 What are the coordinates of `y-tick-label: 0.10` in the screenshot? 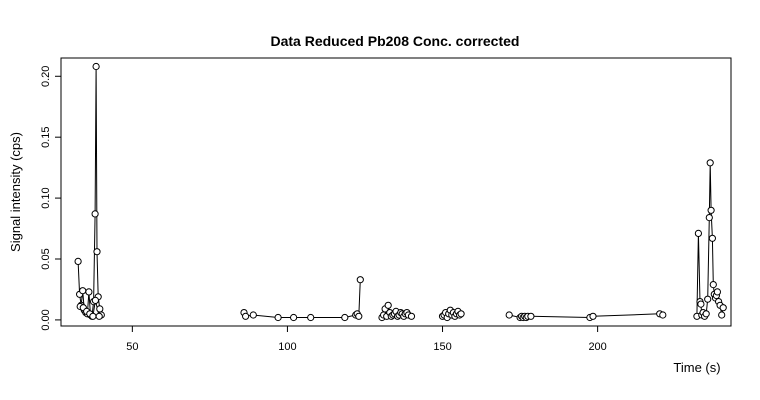 It's located at (46, 197).